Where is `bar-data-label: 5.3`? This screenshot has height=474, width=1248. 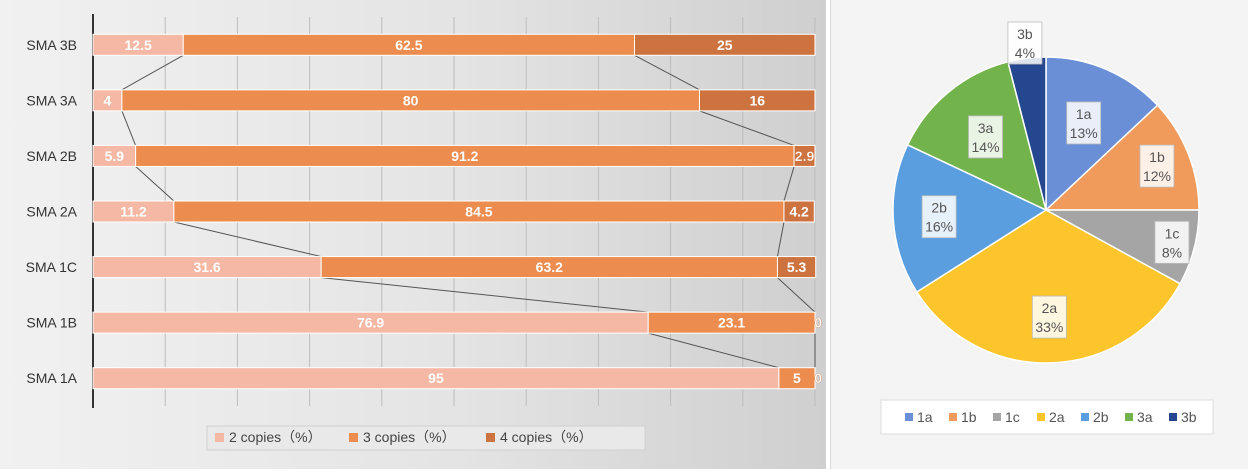
bar-data-label: 5.3 is located at coordinates (797, 267).